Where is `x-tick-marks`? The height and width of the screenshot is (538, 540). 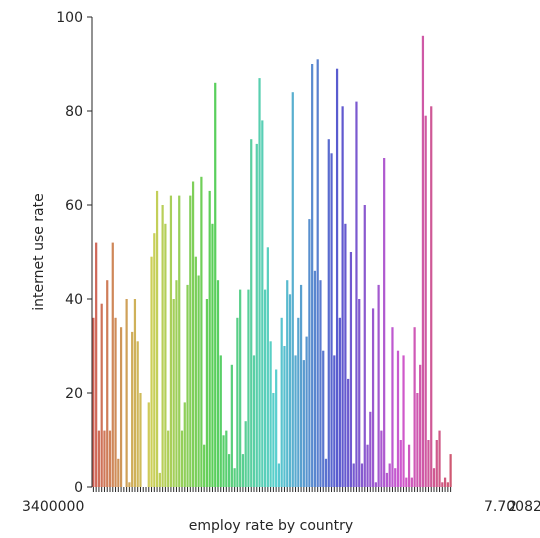 x-tick-marks is located at coordinates (272, 489).